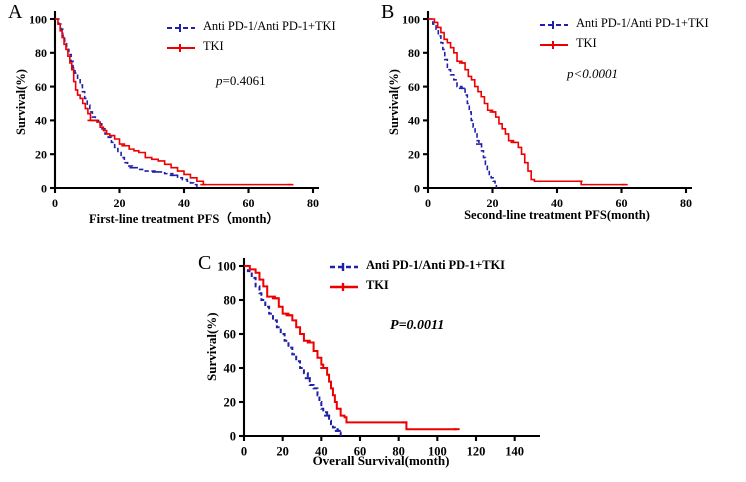 This screenshot has height=482, width=746. Describe the element at coordinates (15, 12) in the screenshot. I see `panel-a-letter: A` at that location.